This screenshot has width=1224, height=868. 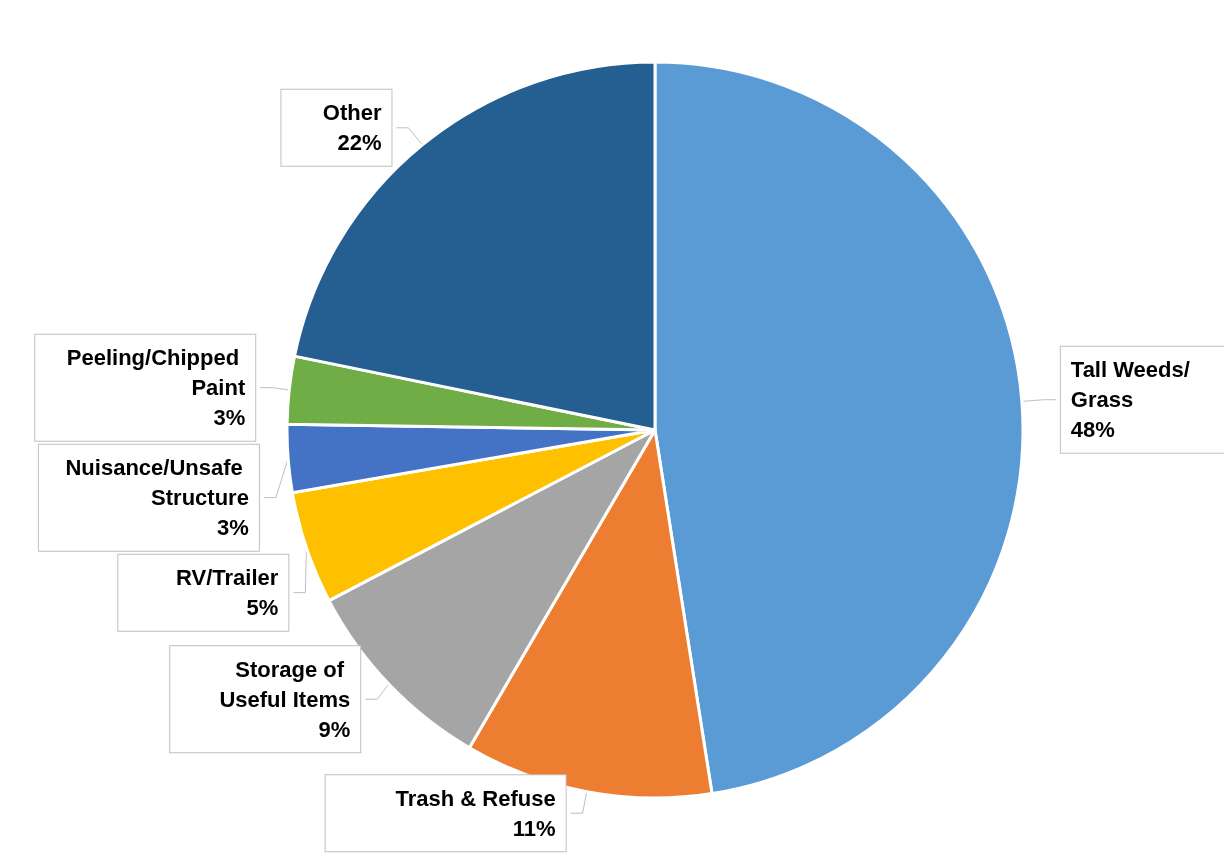 What do you see at coordinates (262, 608) in the screenshot?
I see `data-label: 5%` at bounding box center [262, 608].